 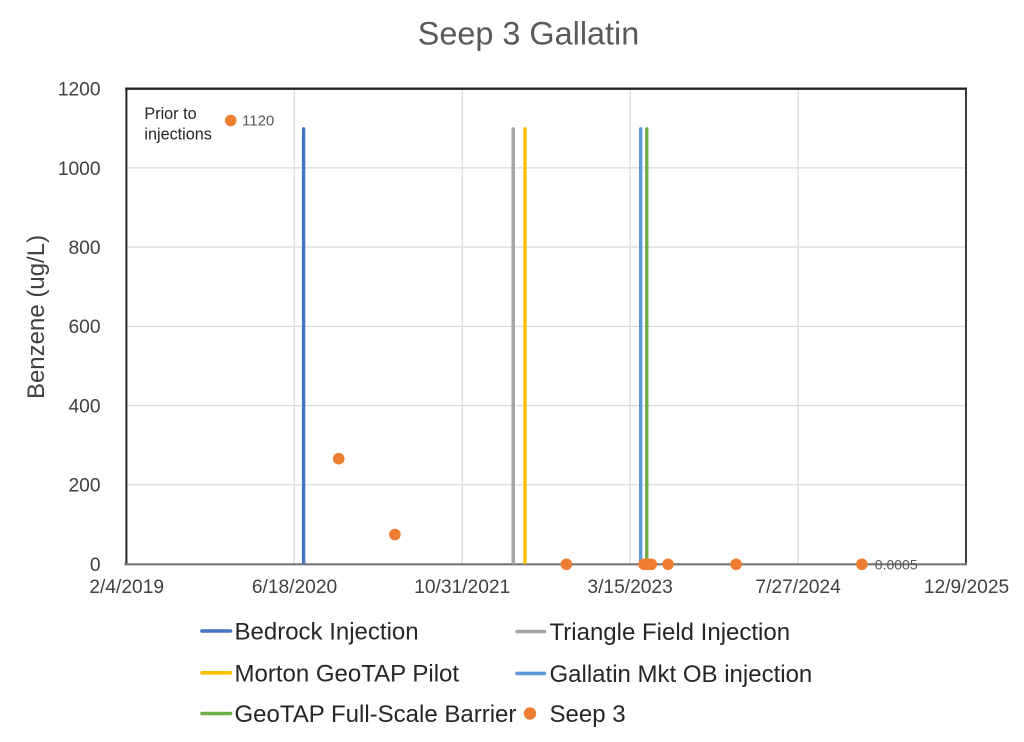 What do you see at coordinates (528, 33) in the screenshot?
I see `svg-text: Seep 3 Gallatin` at bounding box center [528, 33].